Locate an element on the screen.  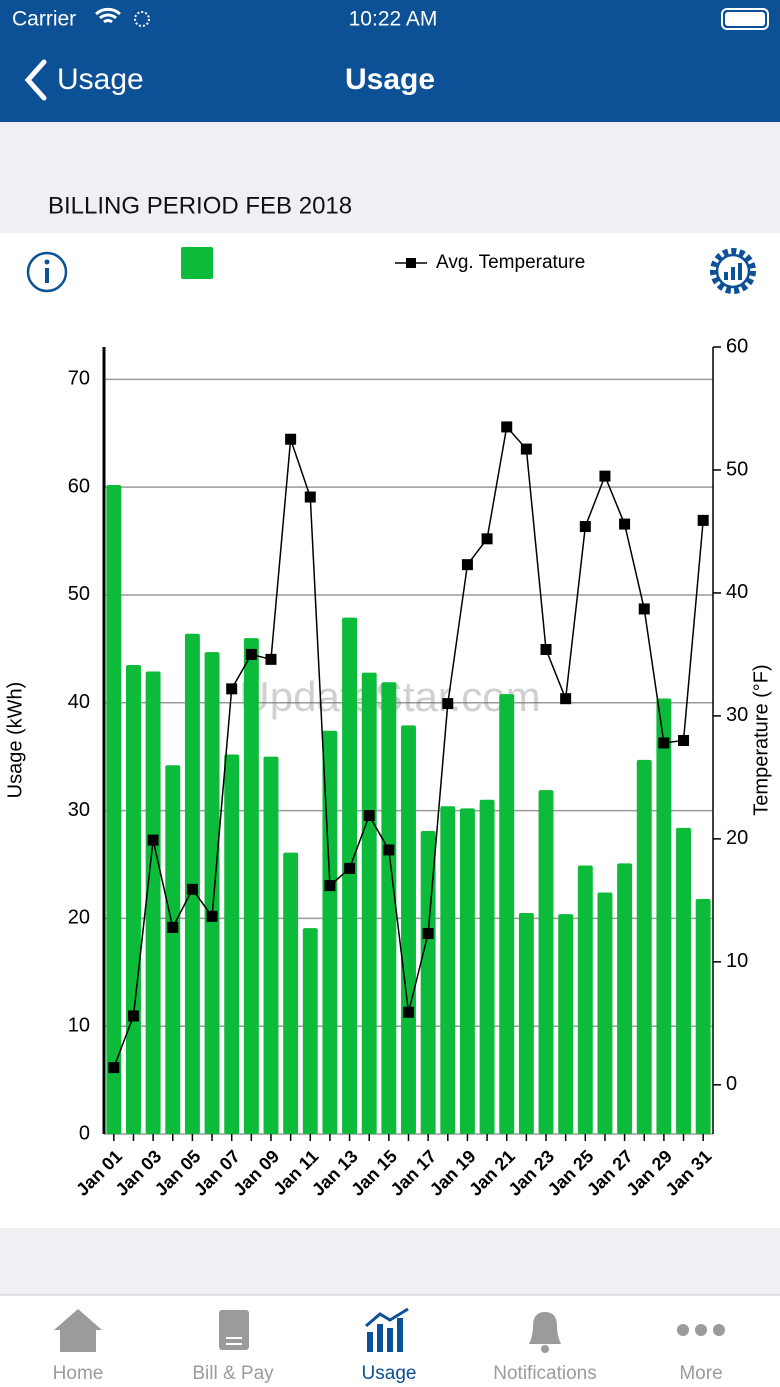
tab-label: More is located at coordinates (700, 1373).